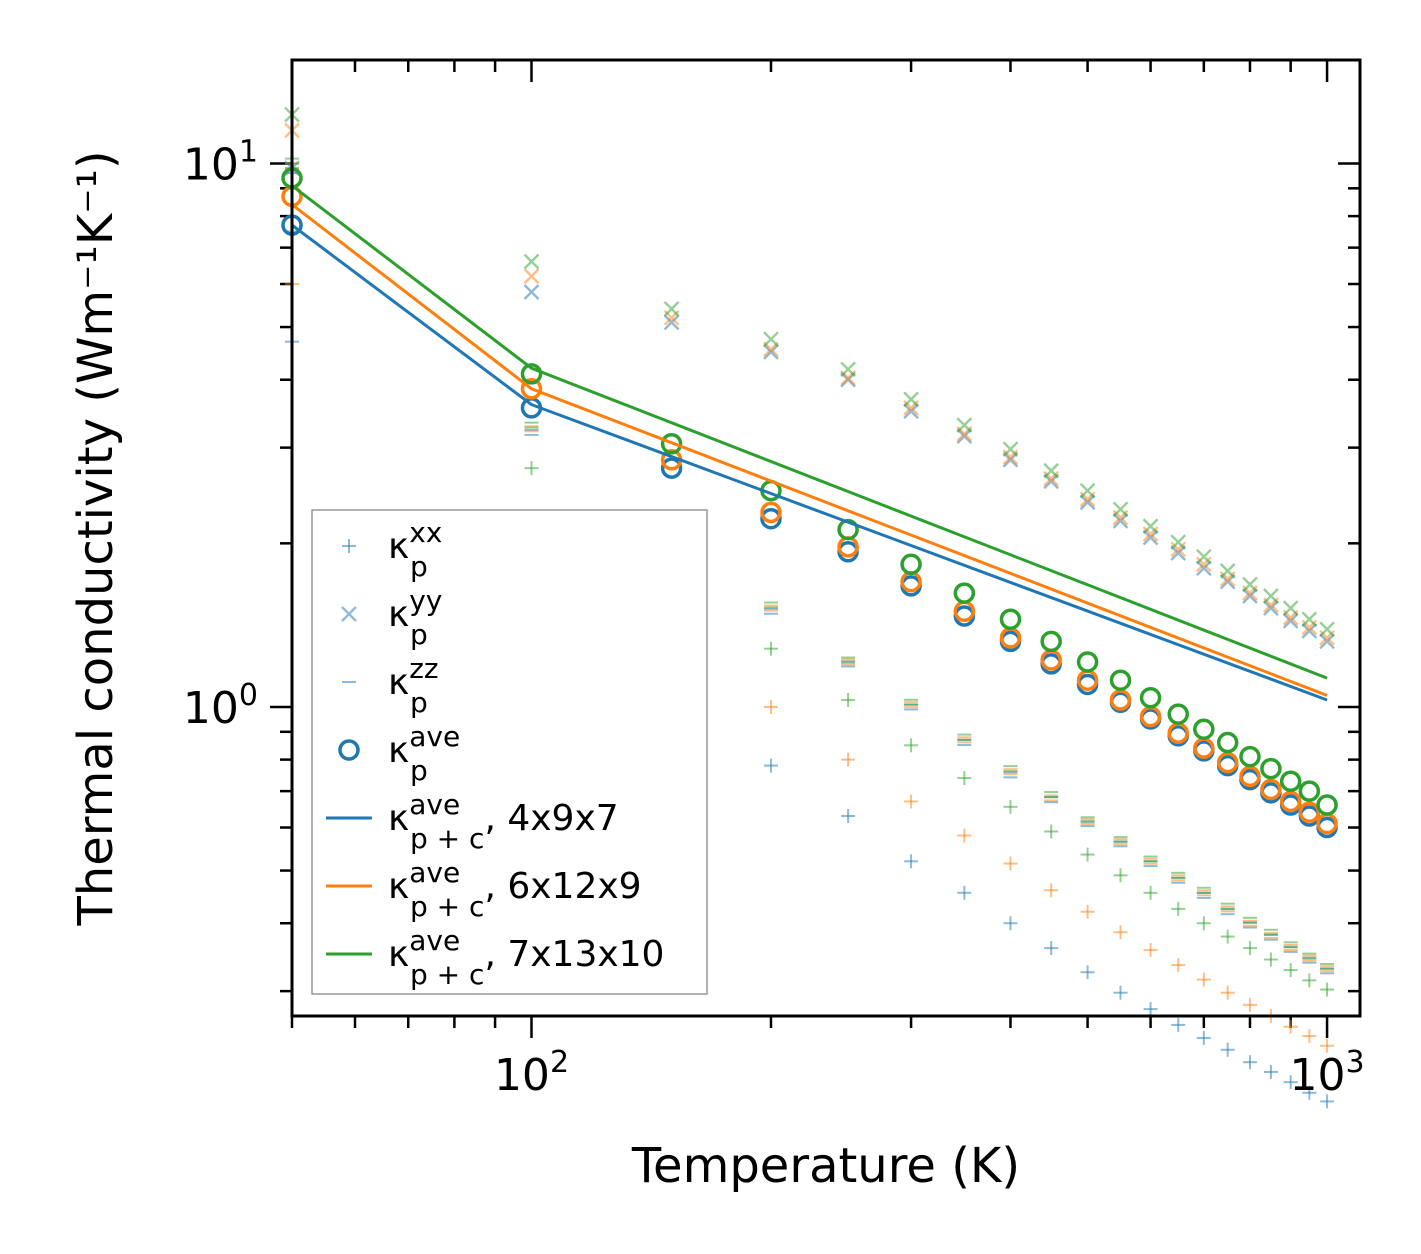  I want to click on y-tick-label: 101, so click(220, 162).